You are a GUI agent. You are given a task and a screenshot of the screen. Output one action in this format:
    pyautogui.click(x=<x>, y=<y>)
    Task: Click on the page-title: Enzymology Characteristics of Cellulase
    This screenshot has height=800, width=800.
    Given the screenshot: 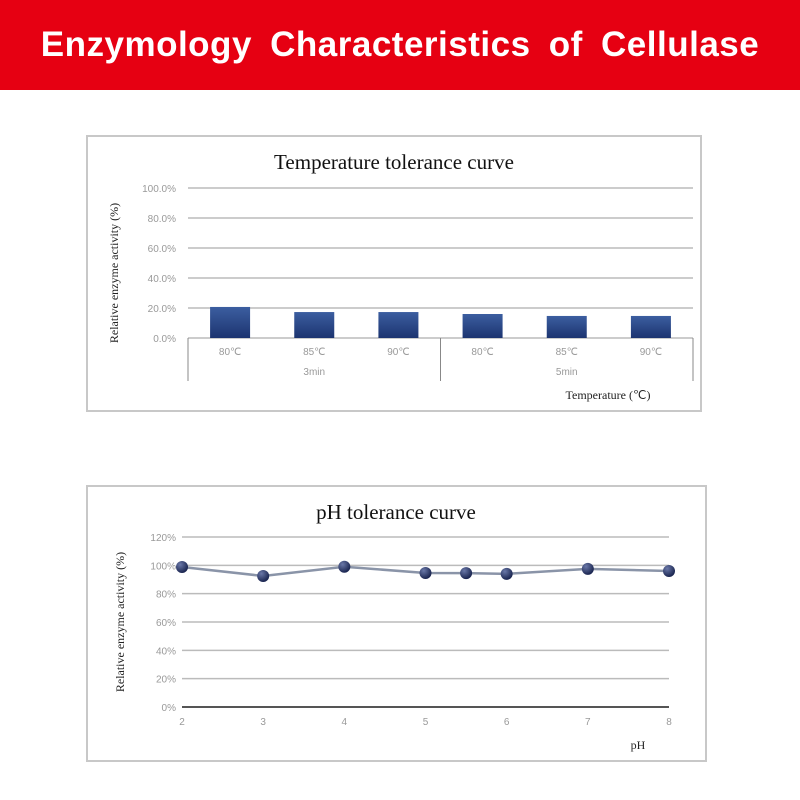 What is the action you would take?
    pyautogui.click(x=400, y=44)
    